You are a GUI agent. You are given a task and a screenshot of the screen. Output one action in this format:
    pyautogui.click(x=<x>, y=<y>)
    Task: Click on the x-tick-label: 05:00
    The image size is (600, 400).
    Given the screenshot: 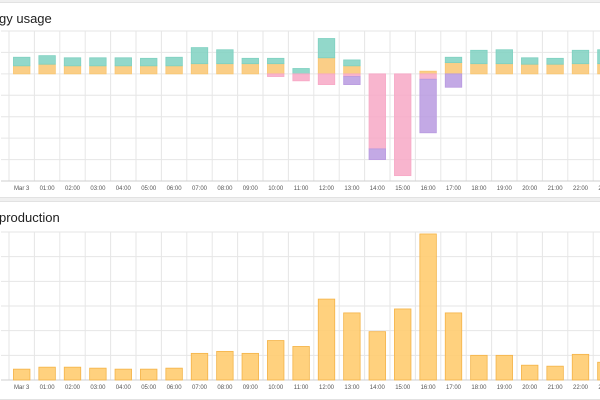 What is the action you would take?
    pyautogui.click(x=149, y=189)
    